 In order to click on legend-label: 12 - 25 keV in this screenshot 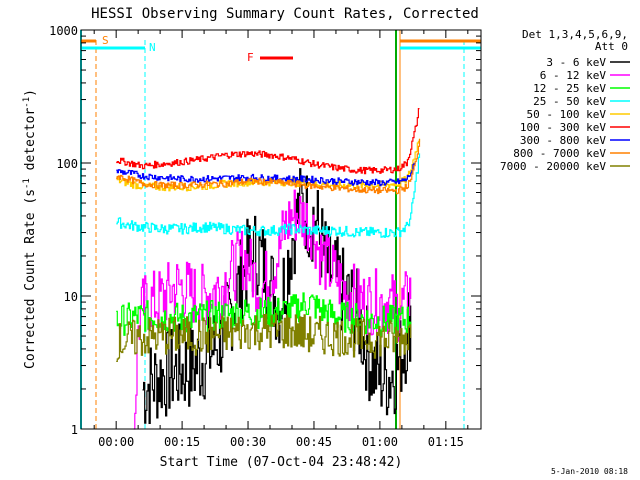, I will do `click(569, 88)`.